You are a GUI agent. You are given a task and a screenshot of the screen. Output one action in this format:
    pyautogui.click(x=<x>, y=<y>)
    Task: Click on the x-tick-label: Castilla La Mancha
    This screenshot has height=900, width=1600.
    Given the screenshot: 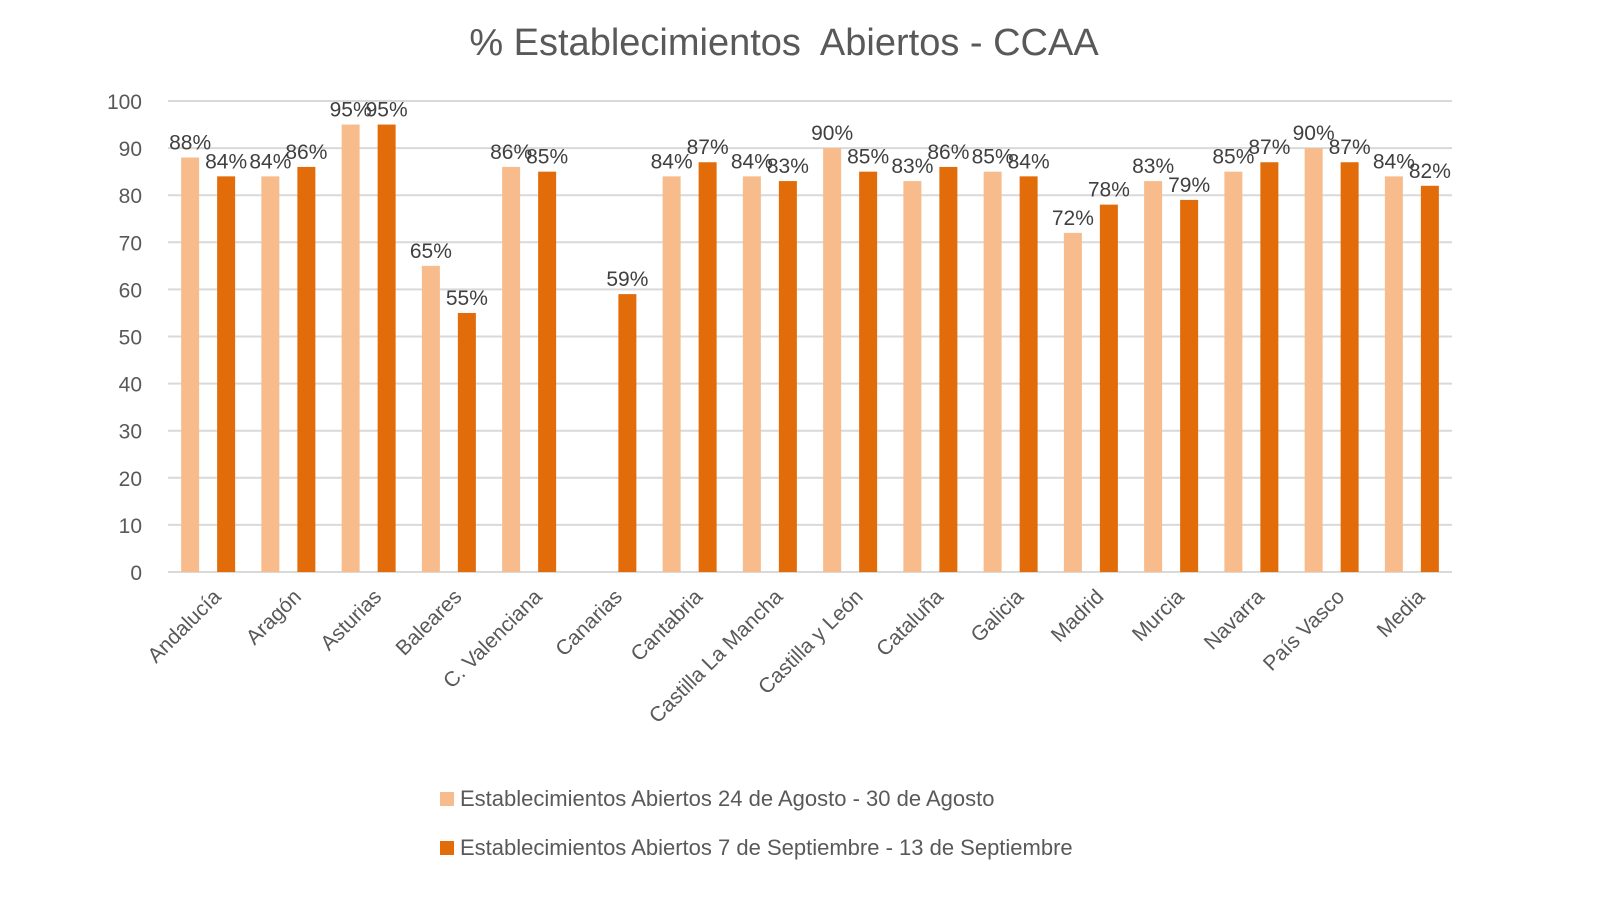 What is the action you would take?
    pyautogui.click(x=716, y=656)
    